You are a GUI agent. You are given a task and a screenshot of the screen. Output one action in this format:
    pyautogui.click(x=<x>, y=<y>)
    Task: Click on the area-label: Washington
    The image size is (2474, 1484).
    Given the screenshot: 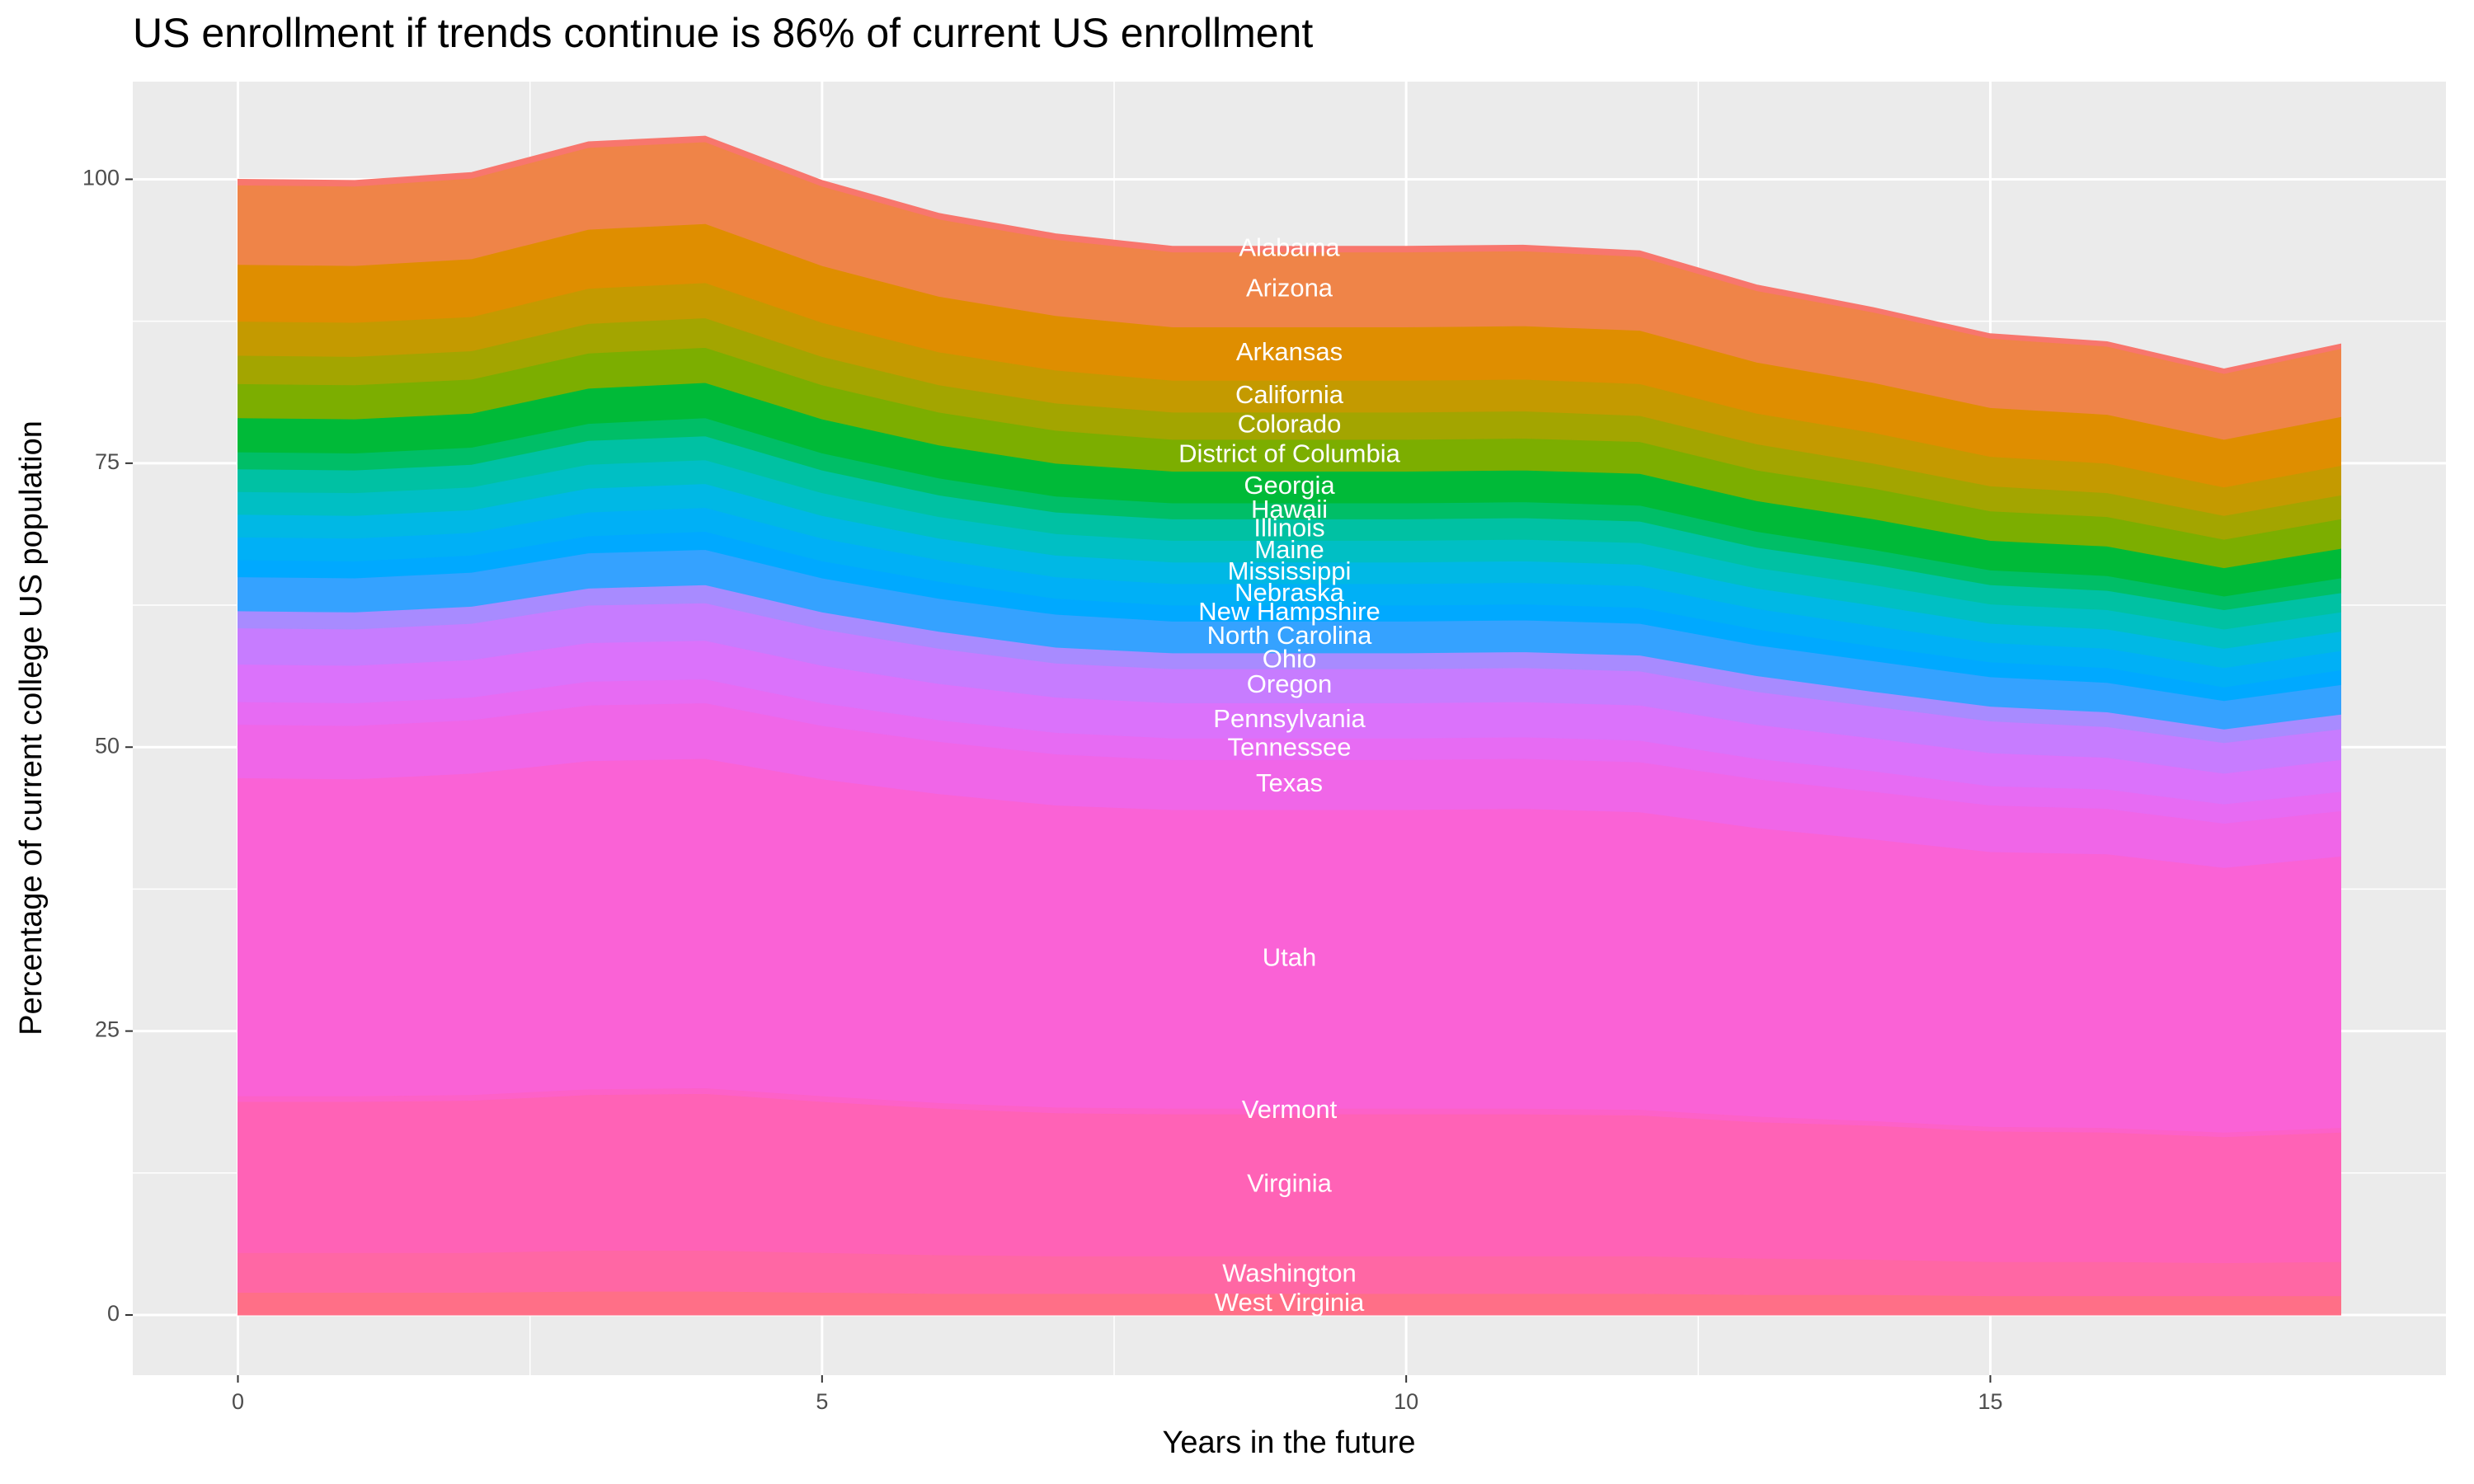 What is the action you would take?
    pyautogui.click(x=1289, y=1272)
    